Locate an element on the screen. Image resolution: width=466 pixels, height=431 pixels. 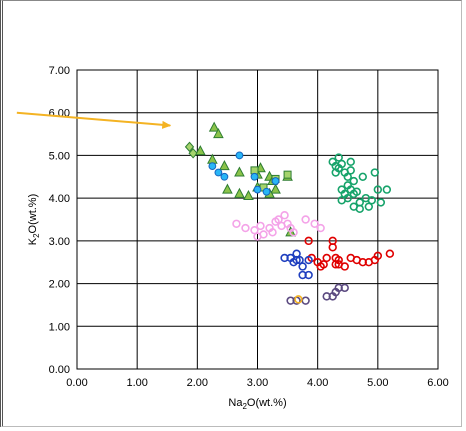
x-tick-label: 5.00 is located at coordinates (377, 383).